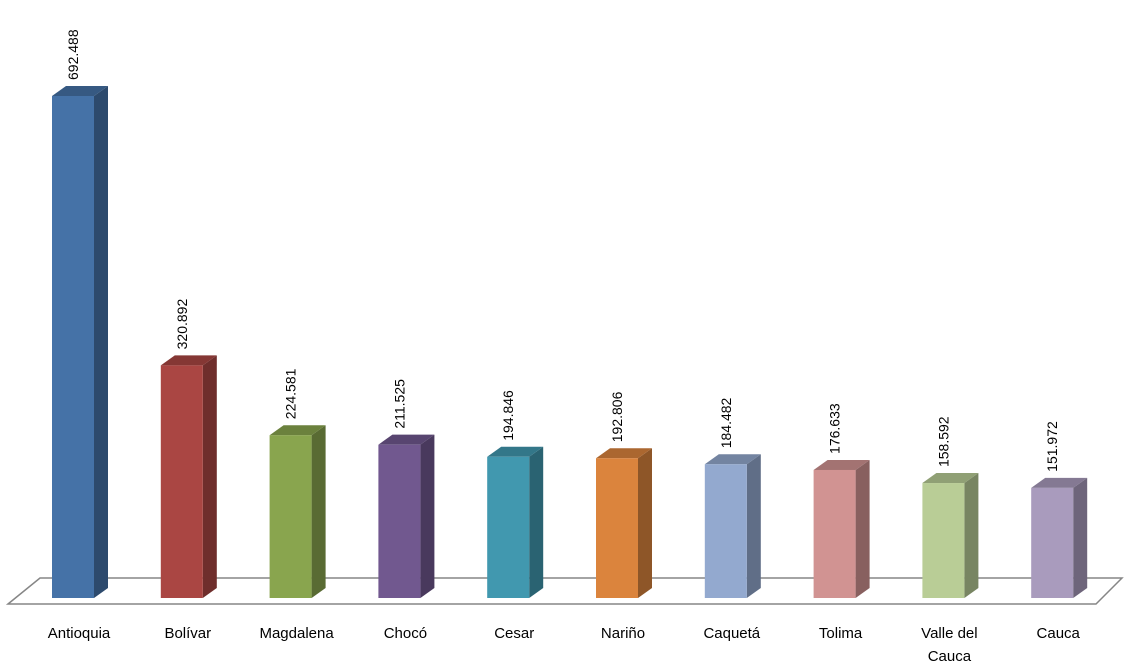 This screenshot has width=1128, height=668. Describe the element at coordinates (835, 428) in the screenshot. I see `data-label: 176.633` at that location.